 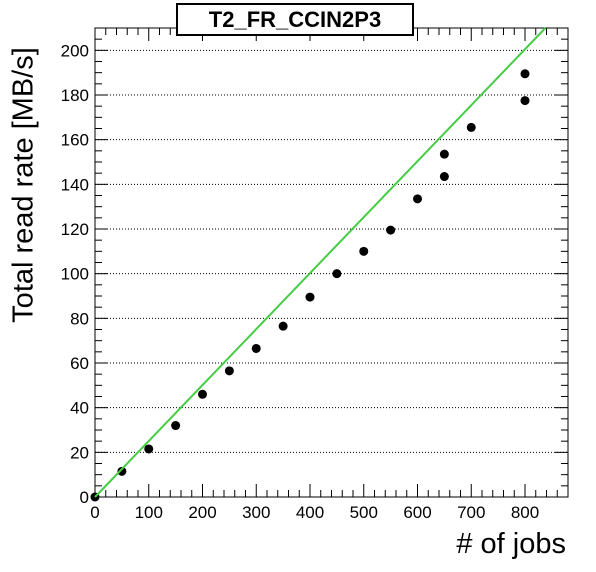 I want to click on y-tick-label-0: 0, so click(x=84, y=497).